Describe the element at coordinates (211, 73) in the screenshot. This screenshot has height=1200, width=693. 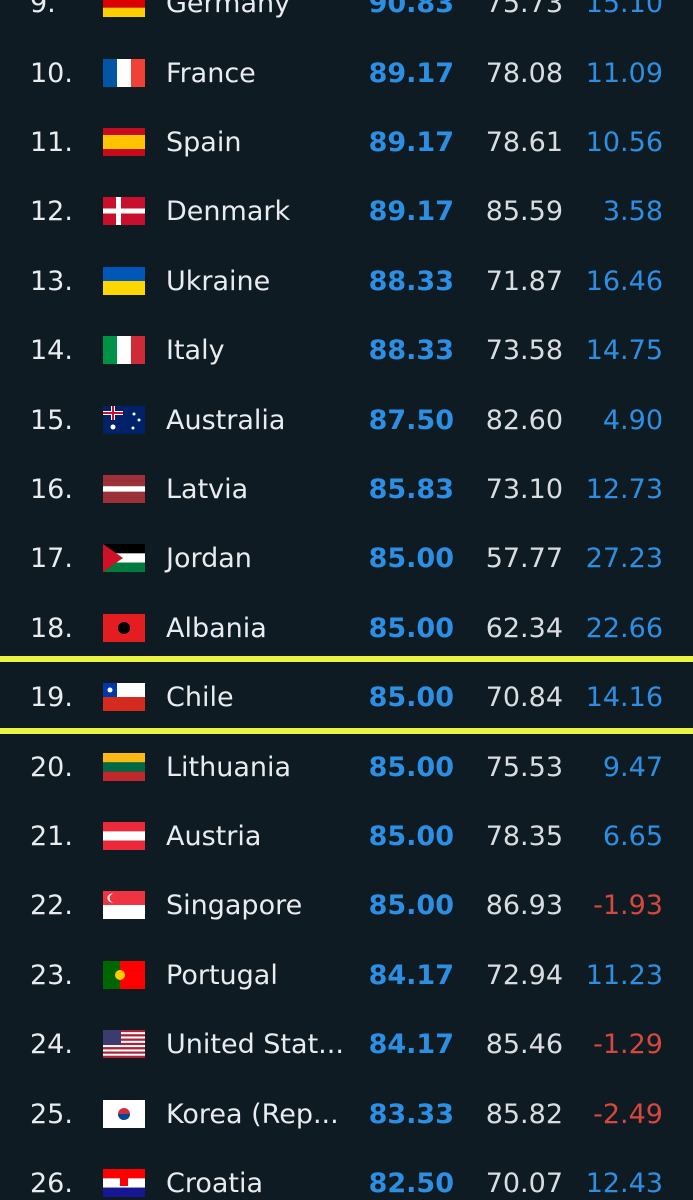
I see `country-cell: France` at that location.